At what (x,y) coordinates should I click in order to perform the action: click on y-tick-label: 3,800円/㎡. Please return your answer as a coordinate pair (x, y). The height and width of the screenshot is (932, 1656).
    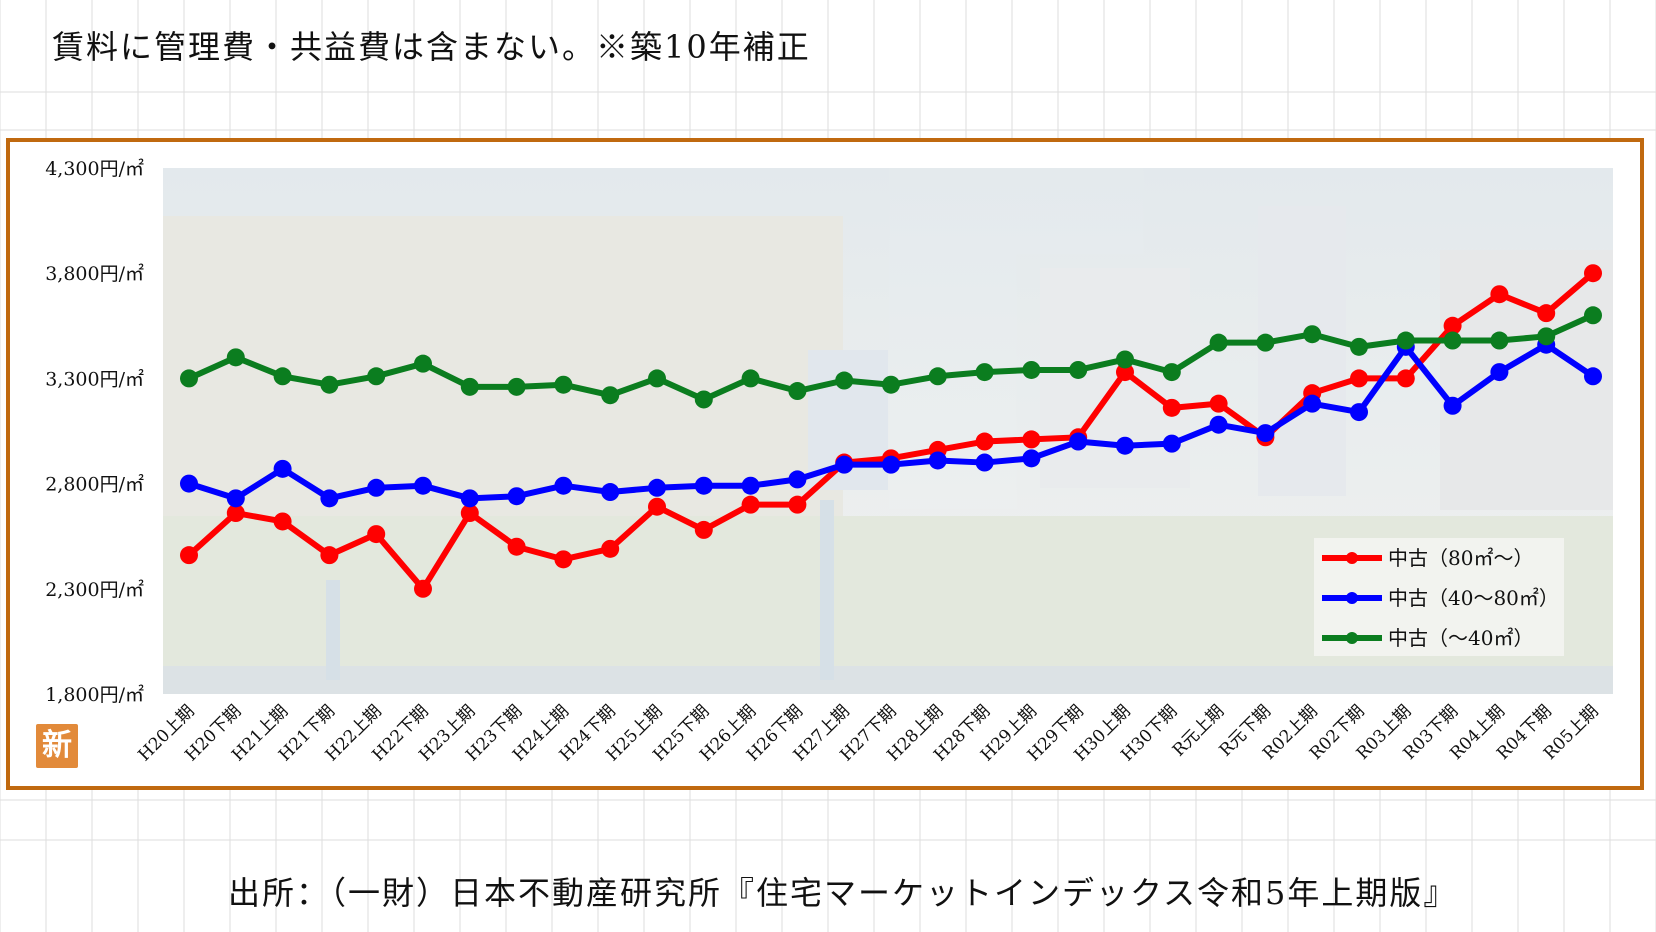
    Looking at the image, I should click on (94, 273).